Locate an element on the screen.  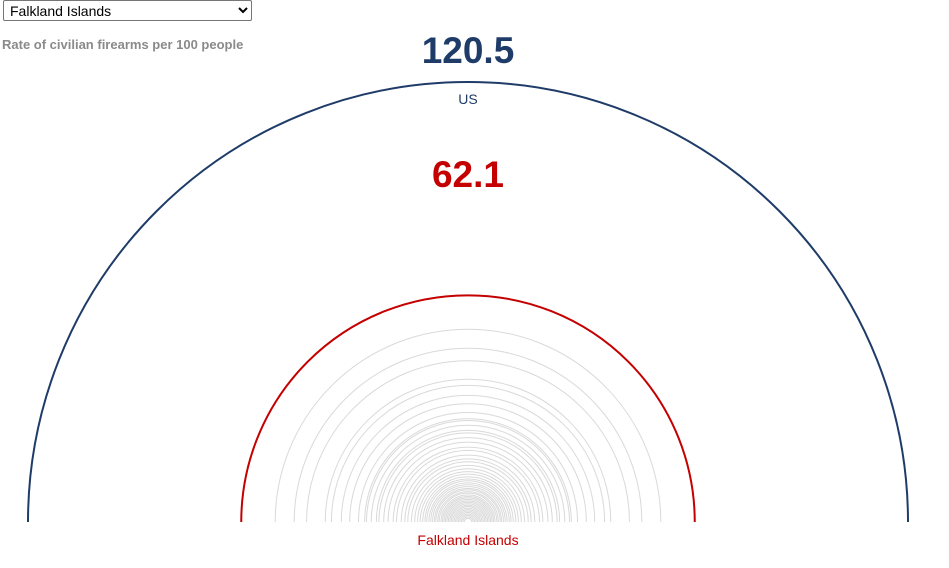
selected-name-label: Falkland Islands is located at coordinates (467, 540).